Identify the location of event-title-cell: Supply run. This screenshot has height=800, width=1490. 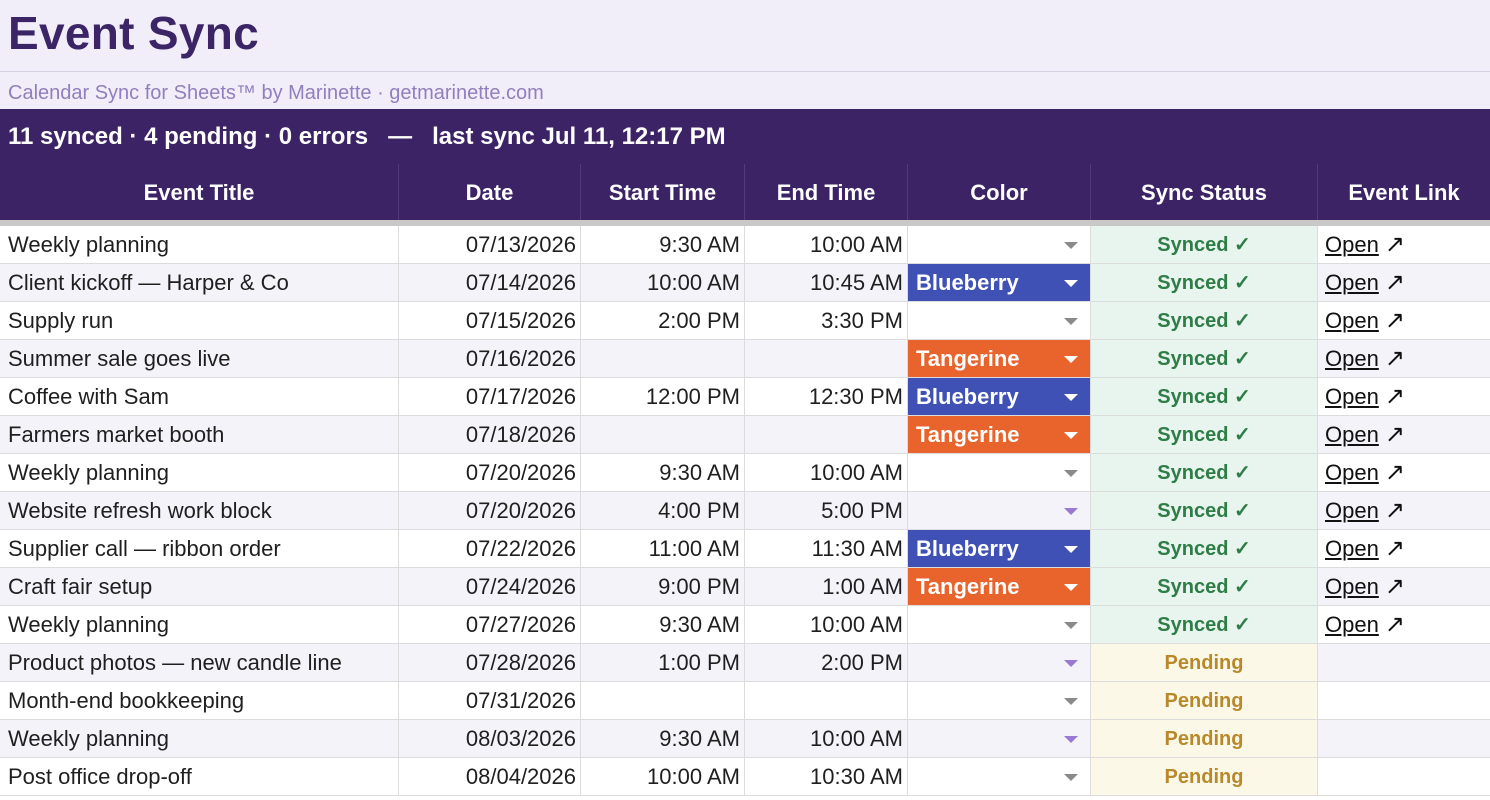
(199, 321).